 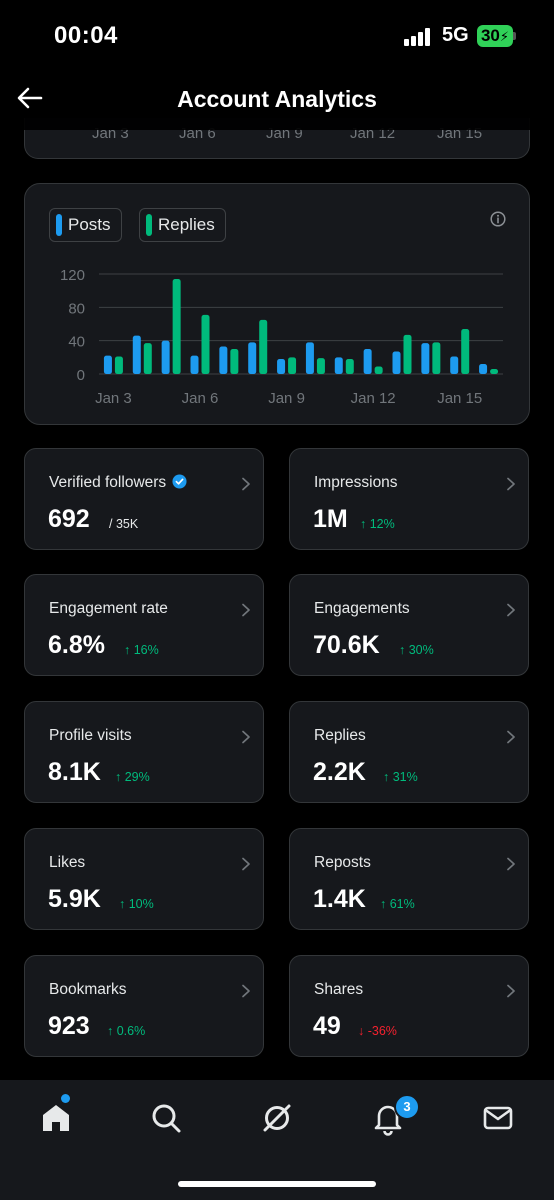 I want to click on metric-change: ↑ 31%, so click(x=400, y=777).